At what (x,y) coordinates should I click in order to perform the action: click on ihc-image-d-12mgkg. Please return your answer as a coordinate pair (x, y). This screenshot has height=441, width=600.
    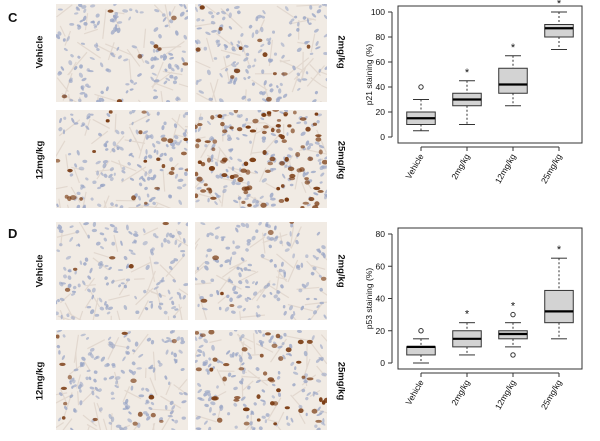
    Looking at the image, I should click on (122, 380).